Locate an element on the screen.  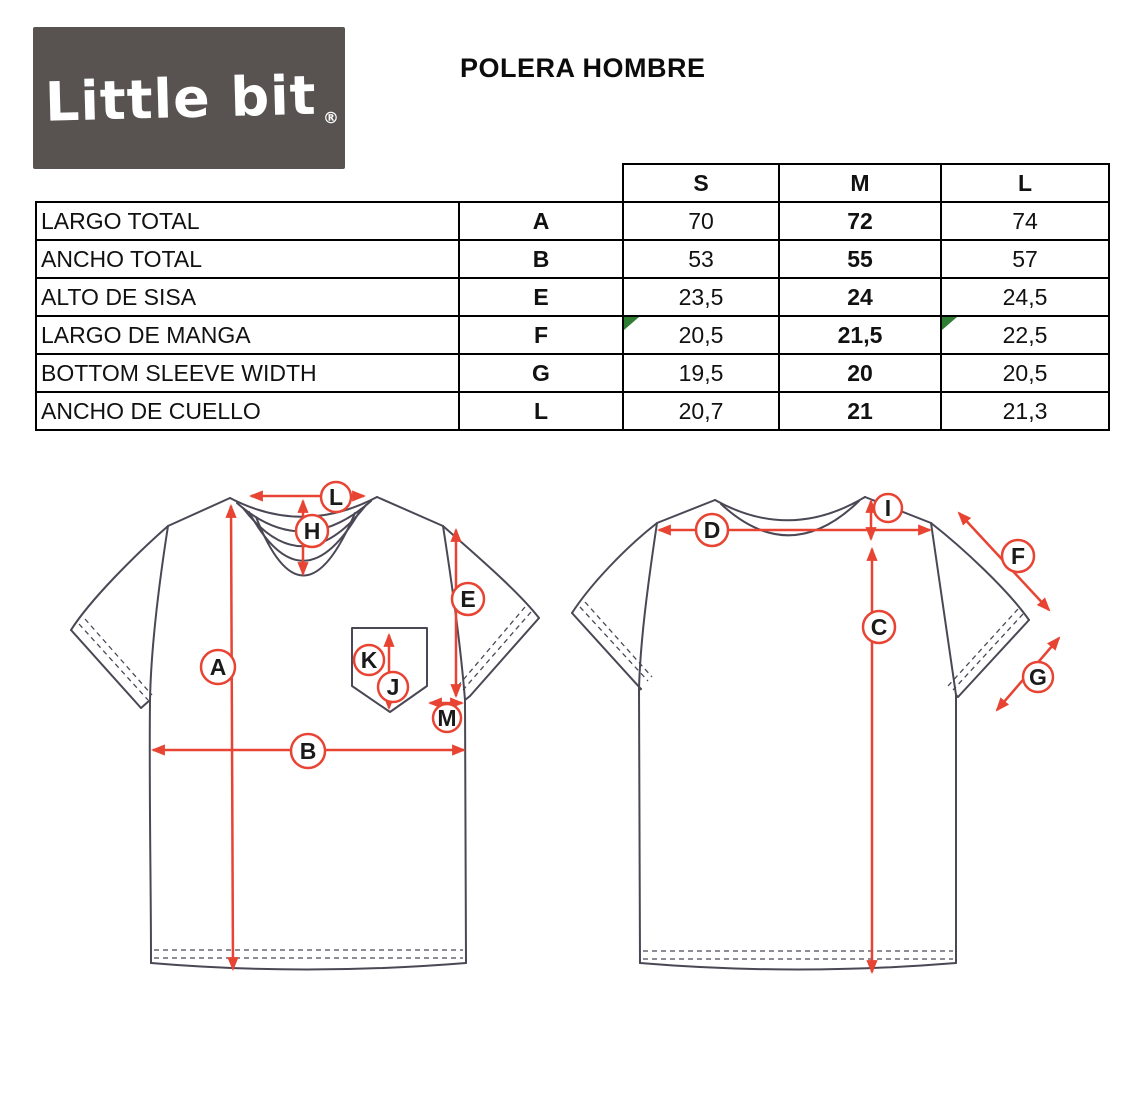
label-K: K is located at coordinates (369, 660).